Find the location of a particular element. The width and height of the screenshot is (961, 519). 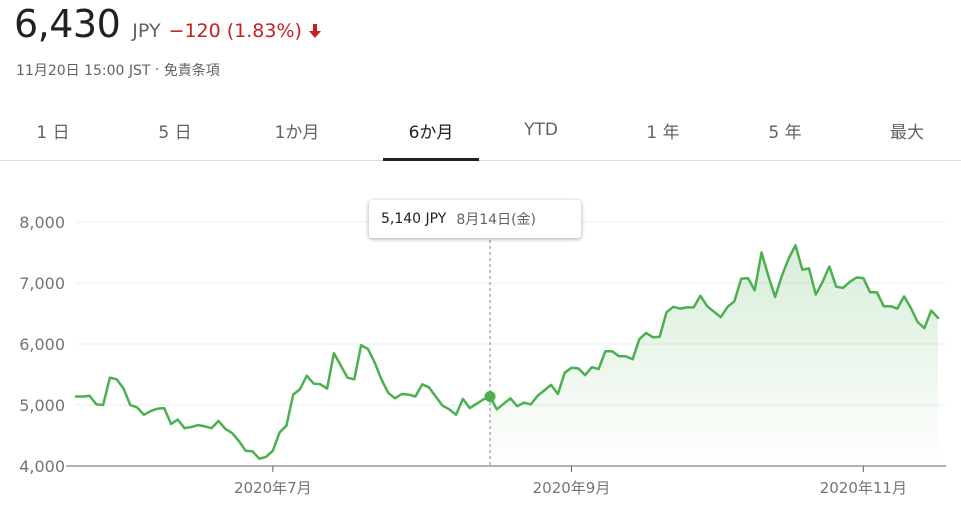

tab-1-day: 1 日 is located at coordinates (57, 130).